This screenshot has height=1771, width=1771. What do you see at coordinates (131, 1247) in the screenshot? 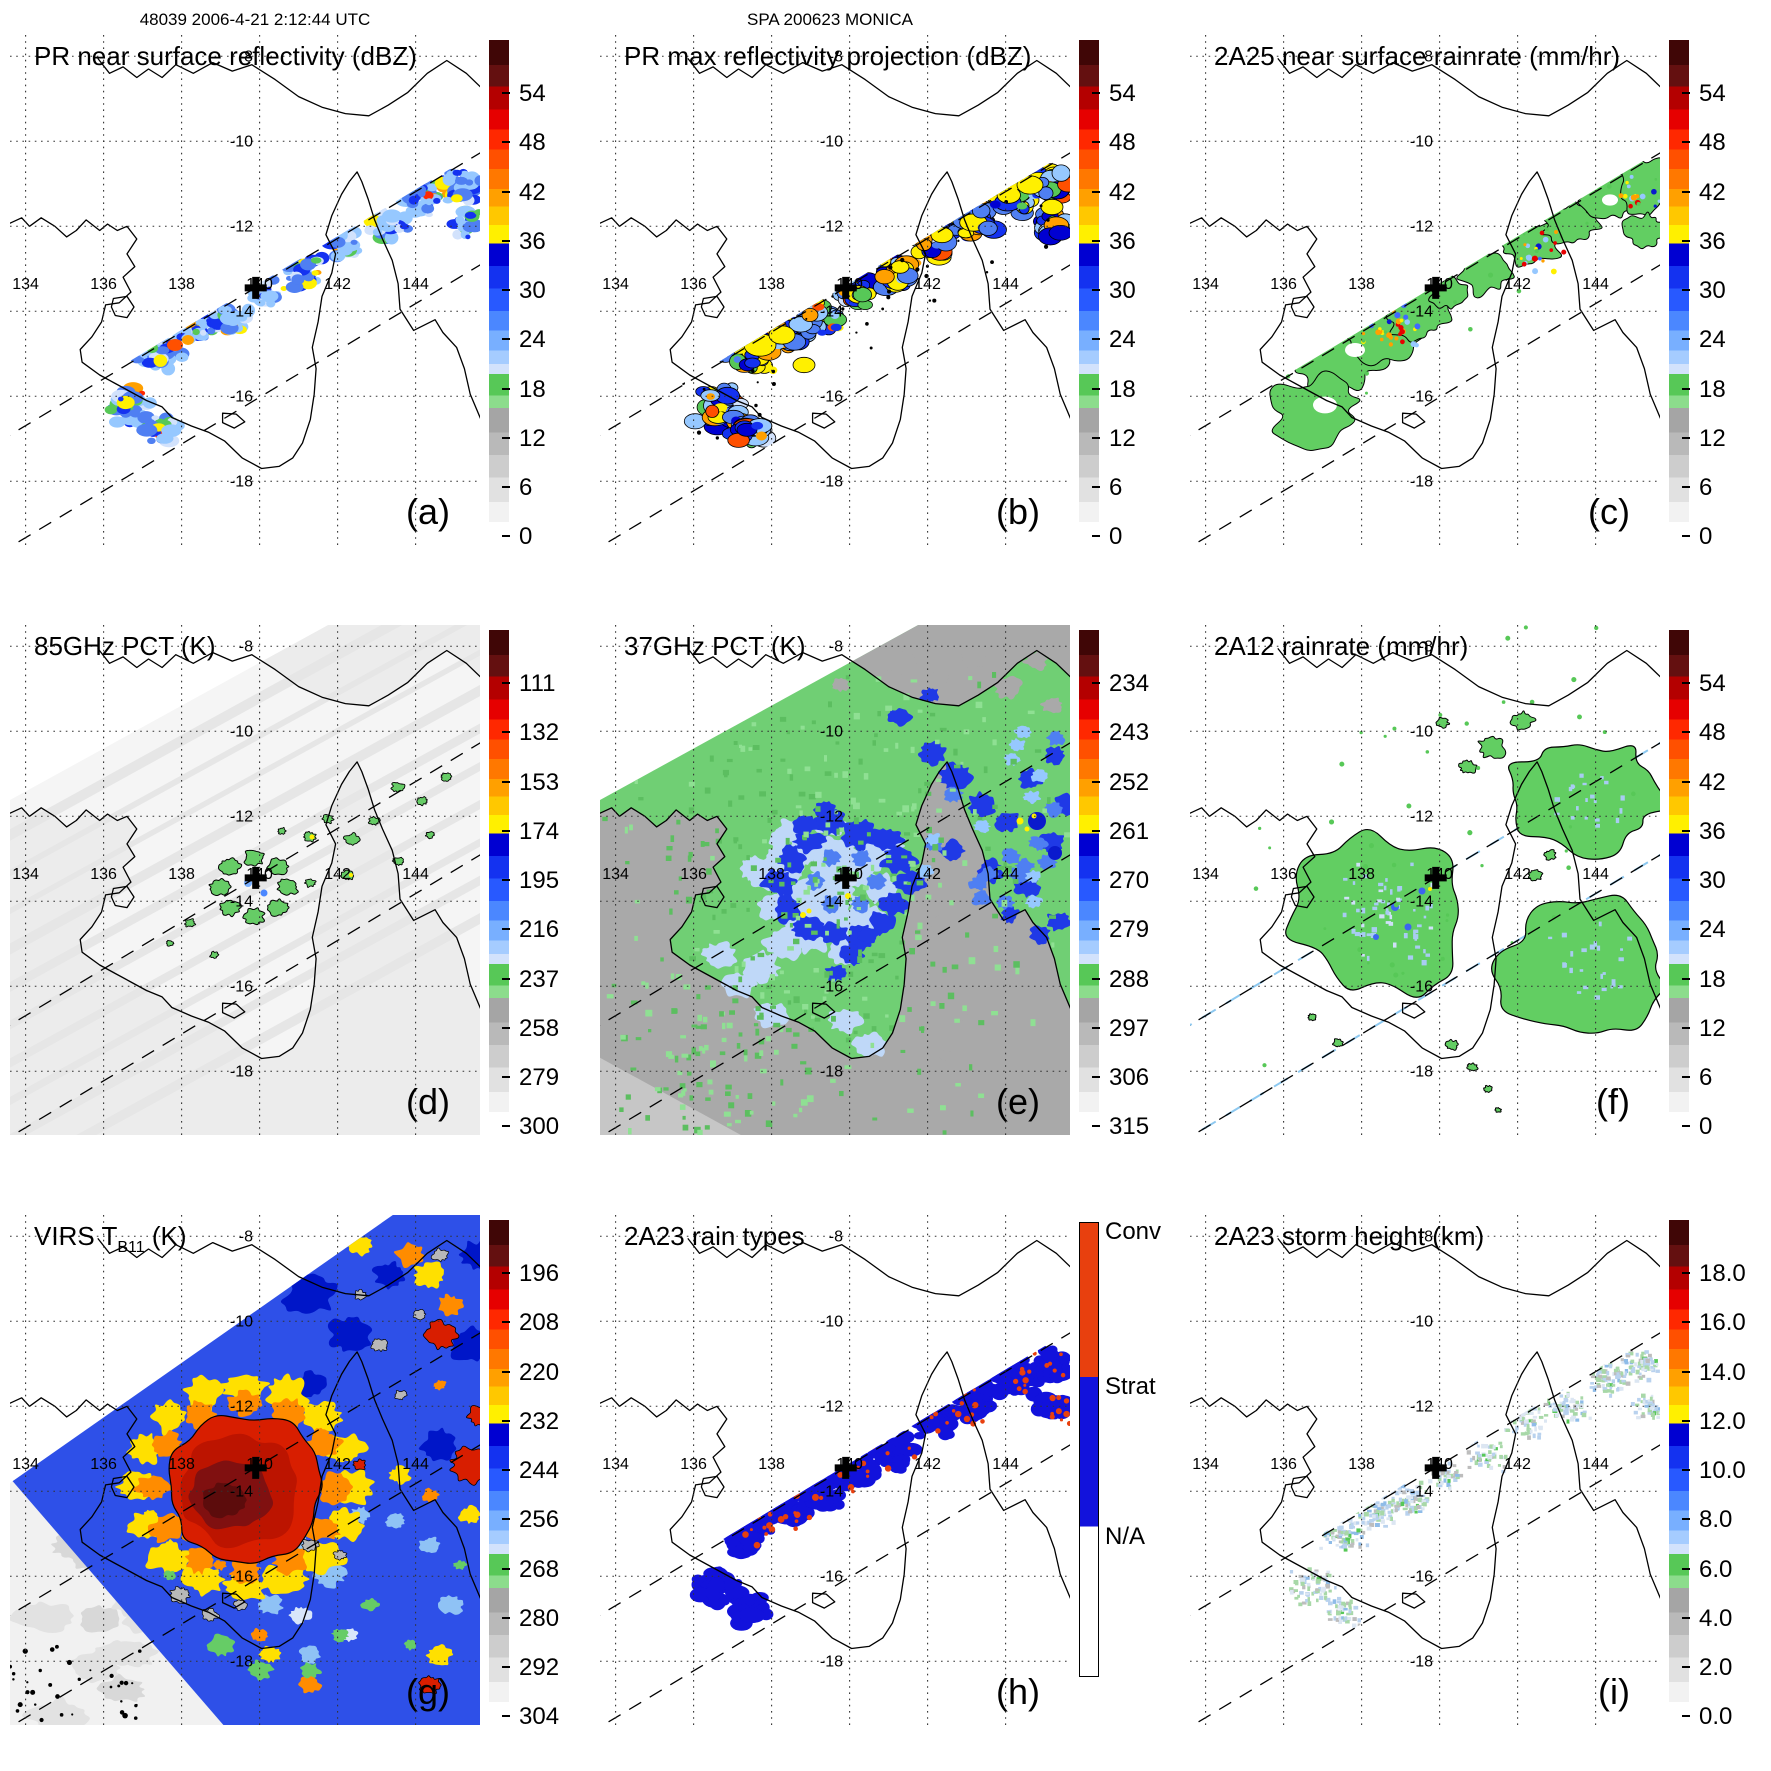
I see `title-subscript: B11` at bounding box center [131, 1247].